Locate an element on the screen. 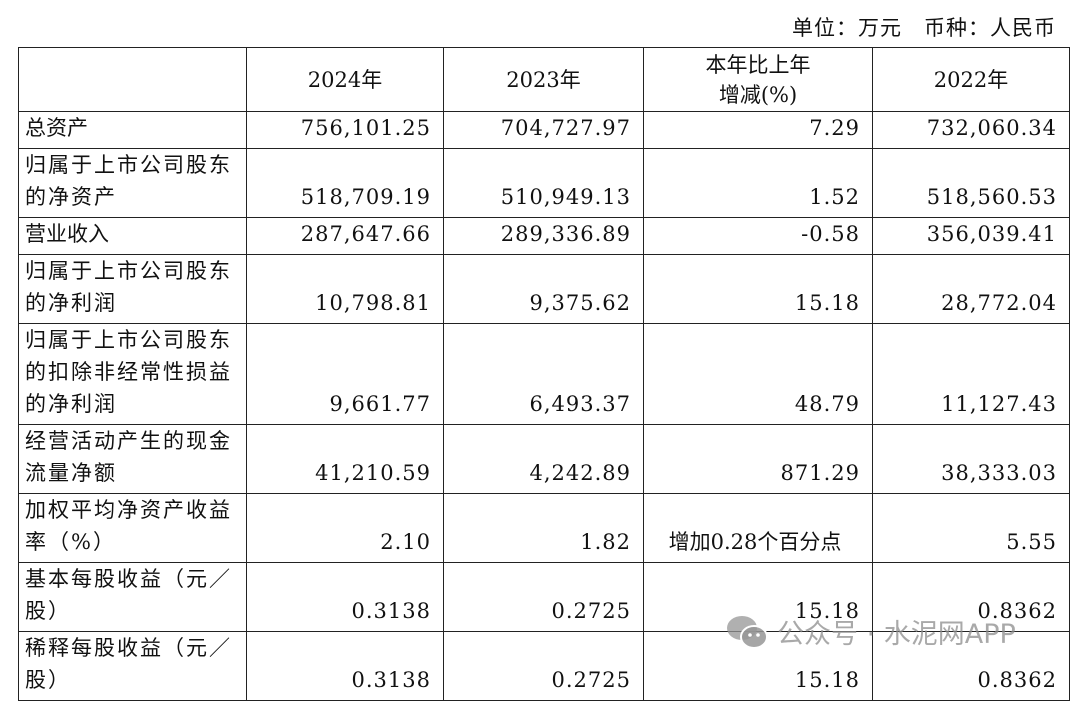 The image size is (1080, 701). table-row: 总资产 756,101.25 704,727.97 7.29 732,060.34 is located at coordinates (544, 130).